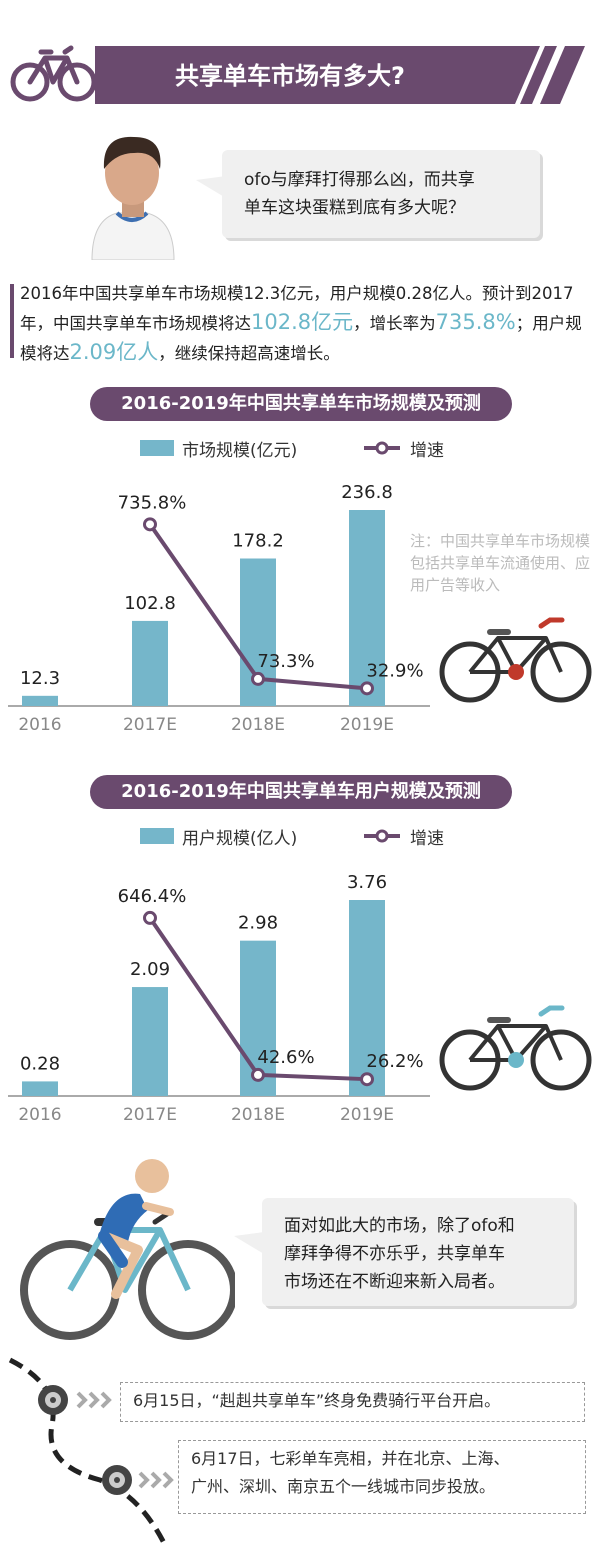  Describe the element at coordinates (133, 198) in the screenshot. I see `person-avatar-icon` at that location.